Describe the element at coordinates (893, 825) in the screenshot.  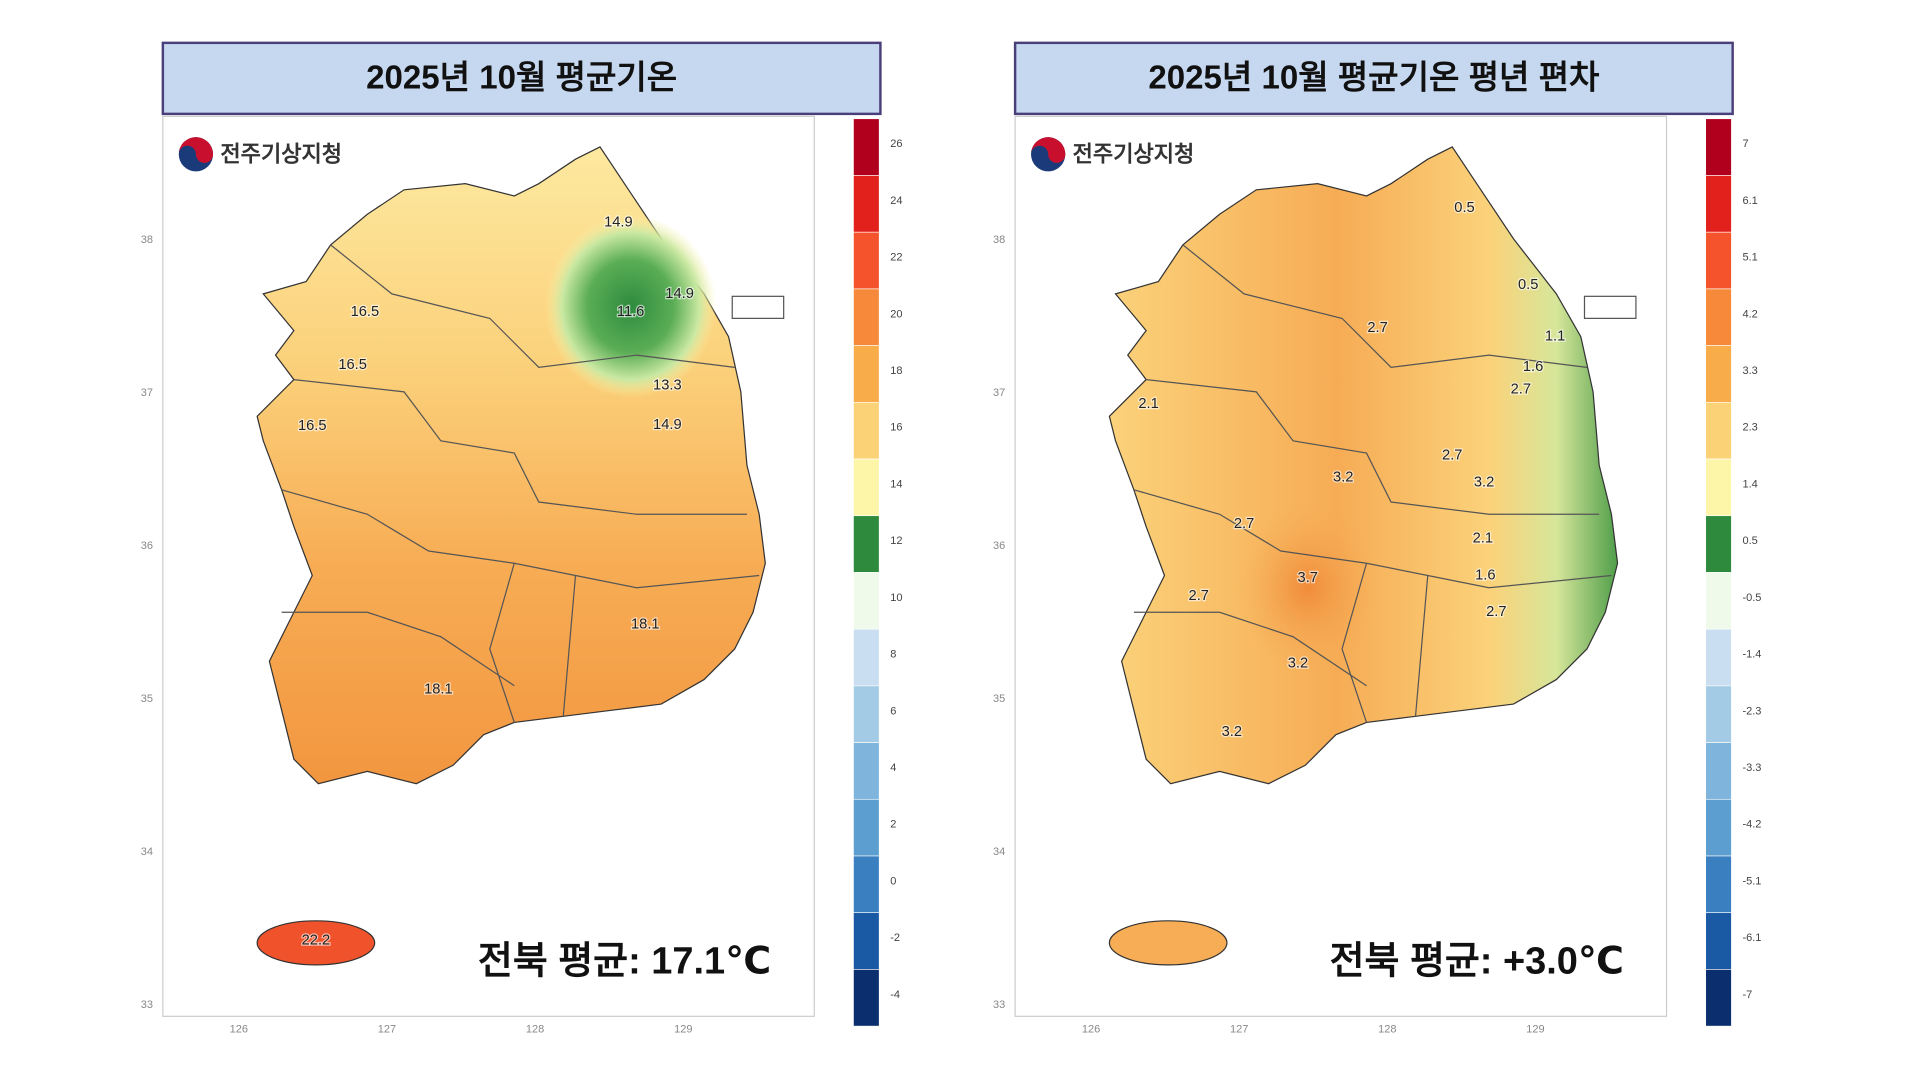
I see `colorbar-label: 2` at that location.